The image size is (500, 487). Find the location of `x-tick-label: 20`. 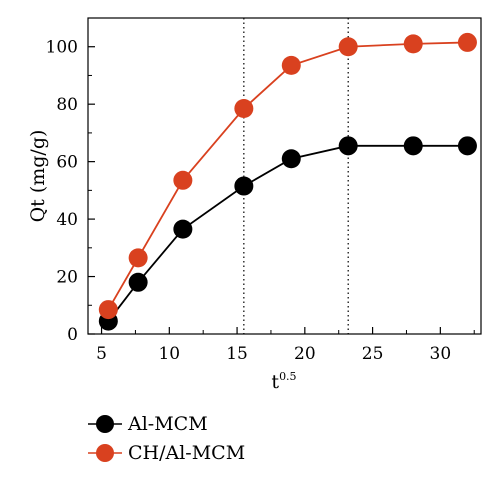

x-tick-label: 20 is located at coordinates (305, 354).